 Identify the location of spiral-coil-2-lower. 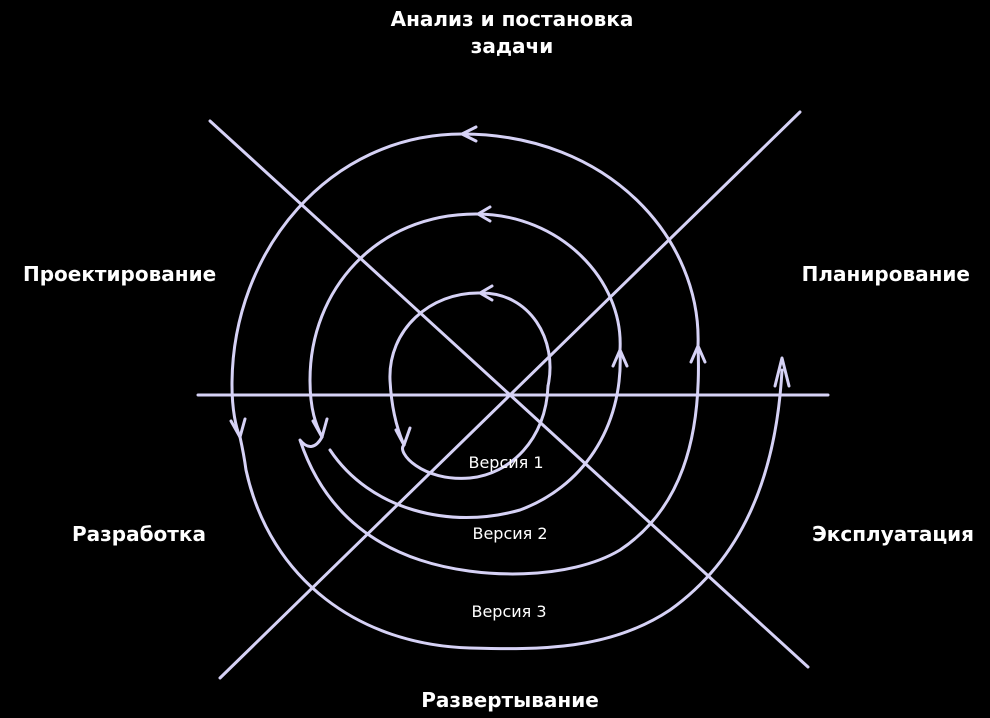
(475, 433).